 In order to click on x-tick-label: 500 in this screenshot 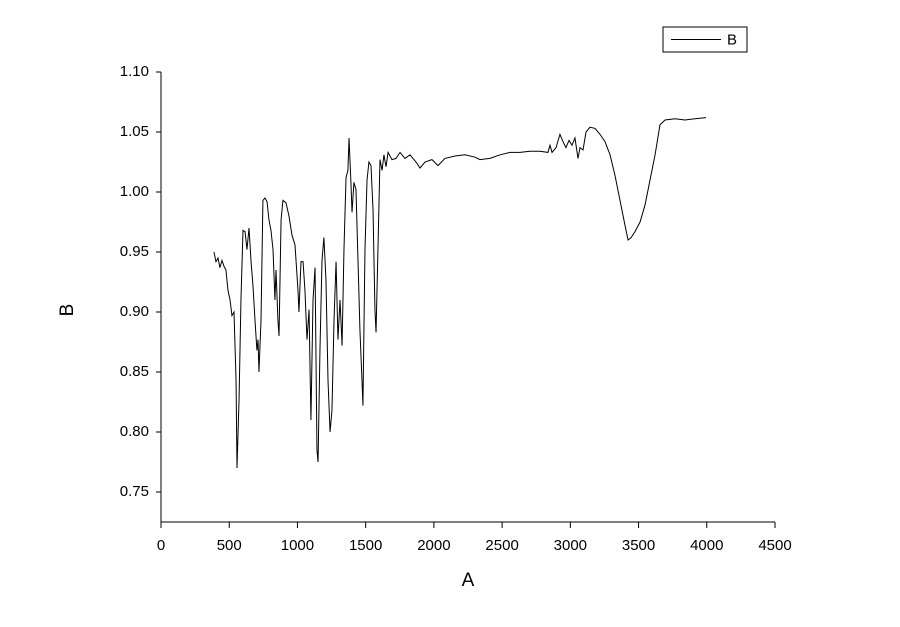, I will do `click(229, 545)`.